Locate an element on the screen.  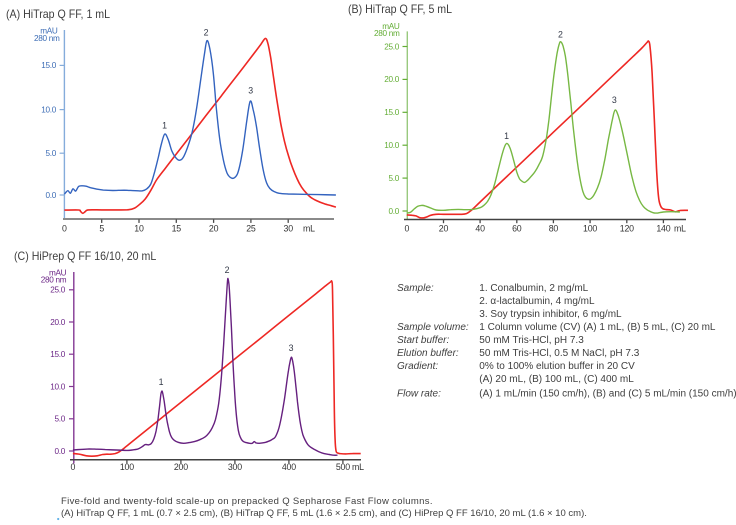
svg-text: 80 is located at coordinates (554, 229).